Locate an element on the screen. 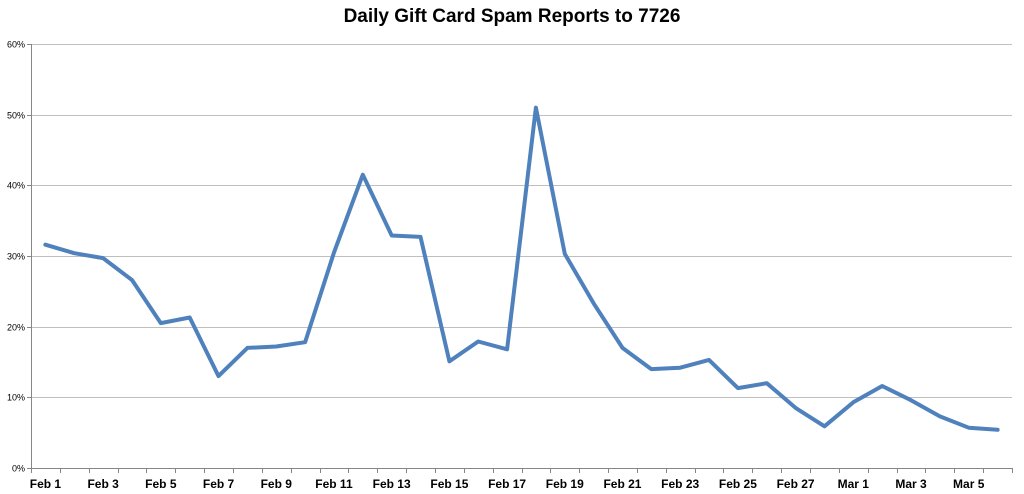 This screenshot has width=1024, height=494. x-tick-label: Feb 21 is located at coordinates (622, 484).